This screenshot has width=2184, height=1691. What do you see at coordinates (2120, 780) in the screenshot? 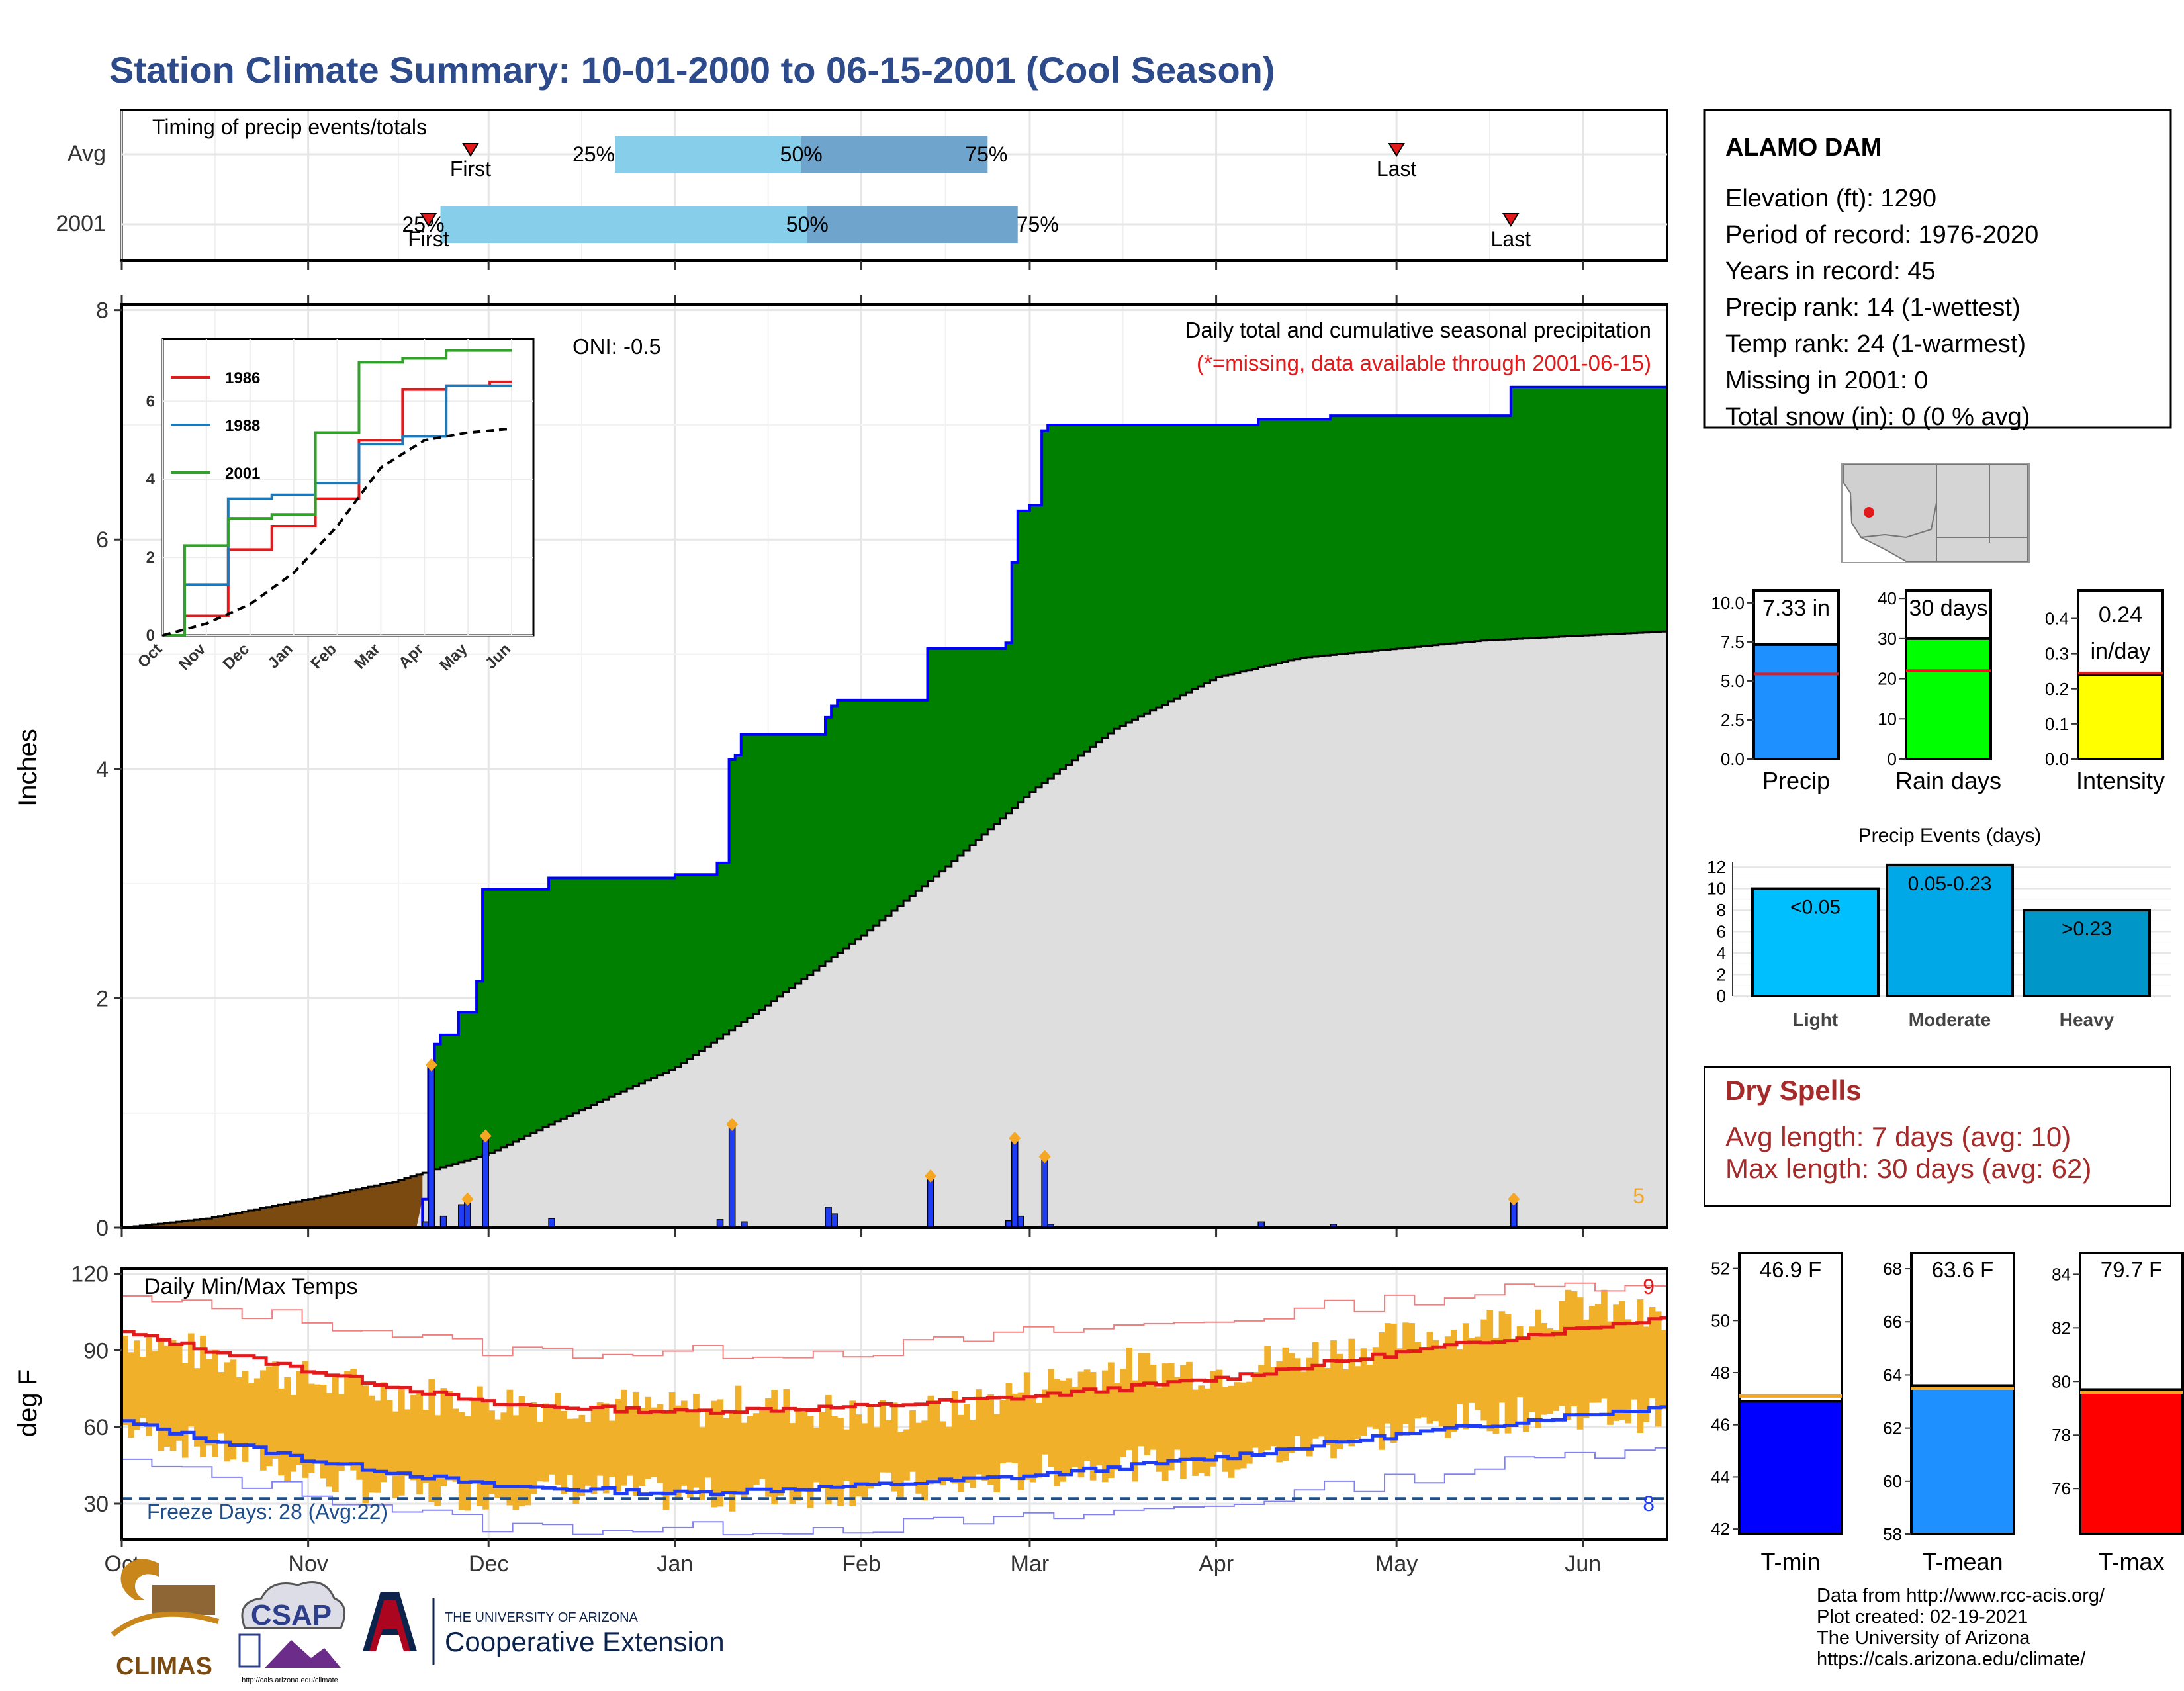
I see `mini-category-label: Intensity` at bounding box center [2120, 780].